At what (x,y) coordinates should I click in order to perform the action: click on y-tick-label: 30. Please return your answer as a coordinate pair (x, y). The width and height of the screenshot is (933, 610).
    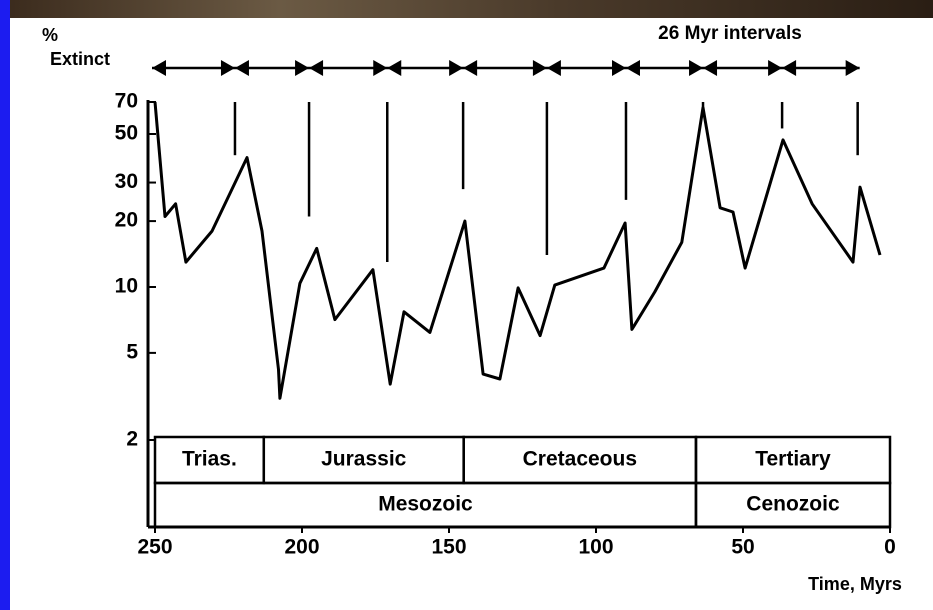
    Looking at the image, I should click on (126, 181).